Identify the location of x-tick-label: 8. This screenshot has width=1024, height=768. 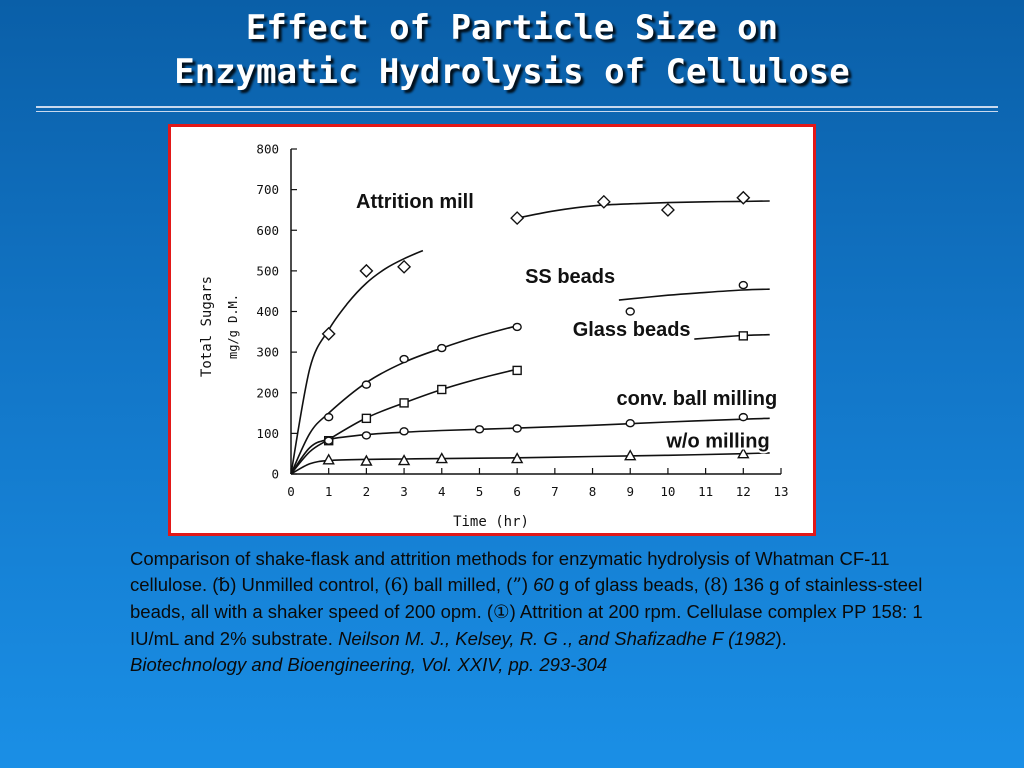
(593, 491).